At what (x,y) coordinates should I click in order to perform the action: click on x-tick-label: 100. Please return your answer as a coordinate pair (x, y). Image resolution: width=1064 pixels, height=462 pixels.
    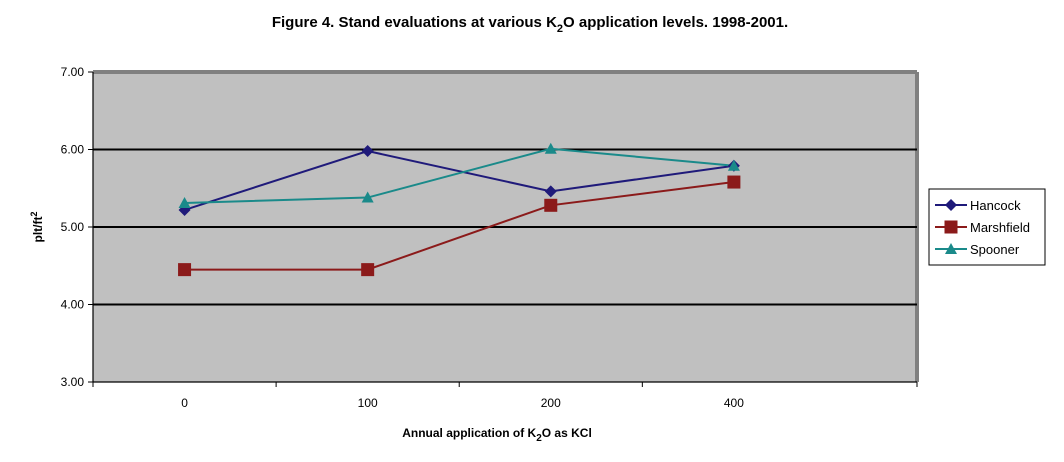
    Looking at the image, I should click on (368, 403).